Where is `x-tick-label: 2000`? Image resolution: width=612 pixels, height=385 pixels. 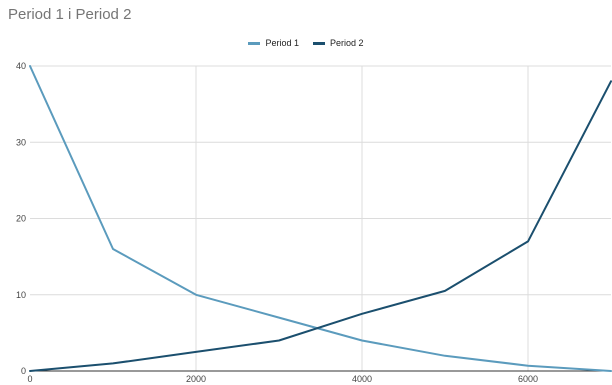
x-tick-label: 2000 is located at coordinates (196, 379).